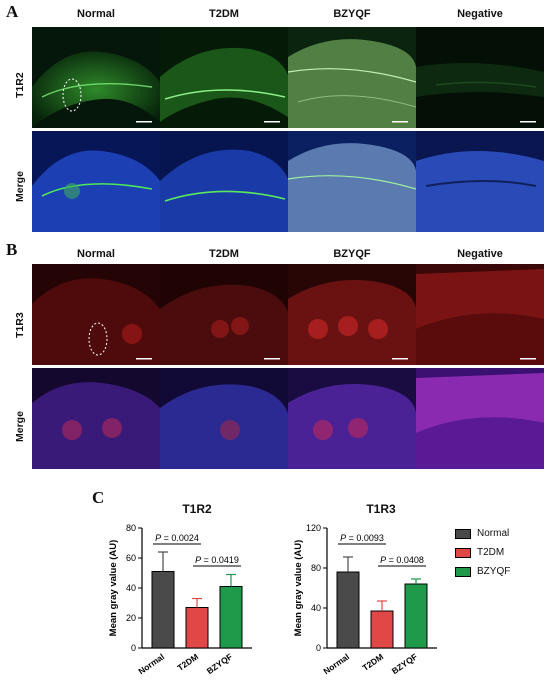 The width and height of the screenshot is (550, 682). What do you see at coordinates (480, 418) in the screenshot?
I see `micrograph-merge-b-negative` at bounding box center [480, 418].